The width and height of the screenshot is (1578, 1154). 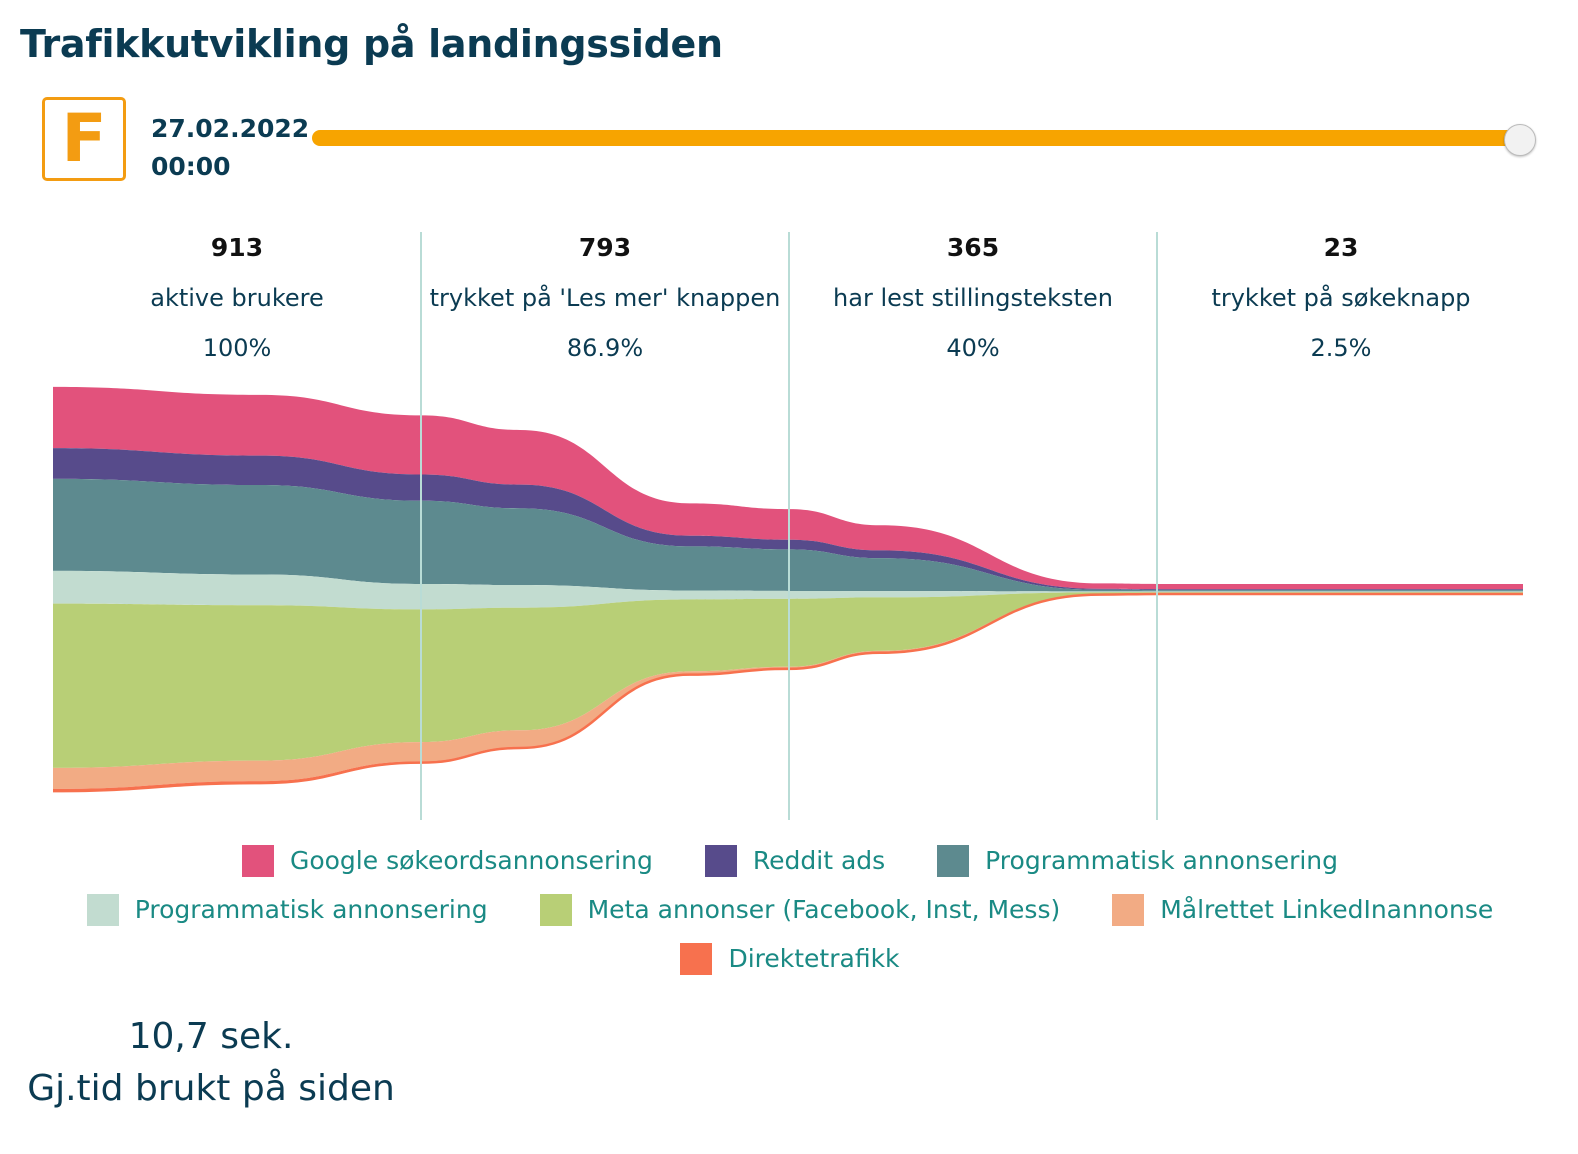 I want to click on stage-4: 23 trykket på søkeknapp 2.5%, so click(x=1341, y=298).